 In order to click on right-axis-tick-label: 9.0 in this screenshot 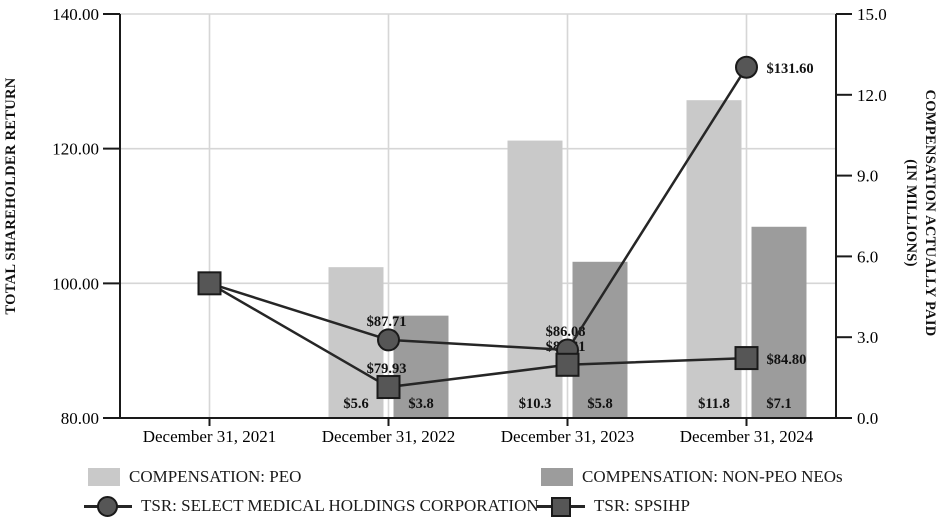, I will do `click(867, 176)`.